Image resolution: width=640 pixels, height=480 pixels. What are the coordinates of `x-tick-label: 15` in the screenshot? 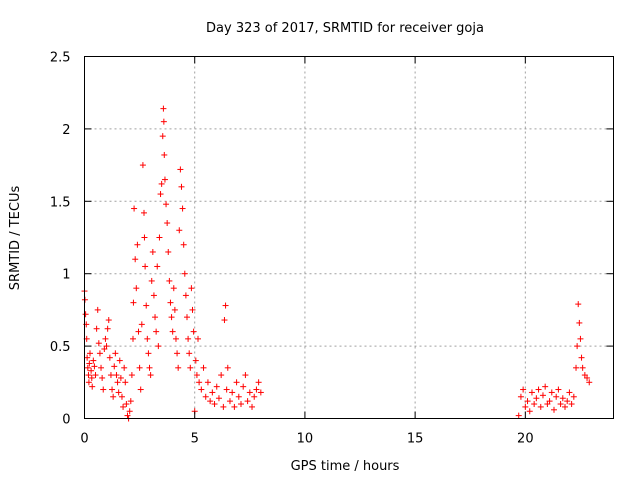 It's located at (415, 439).